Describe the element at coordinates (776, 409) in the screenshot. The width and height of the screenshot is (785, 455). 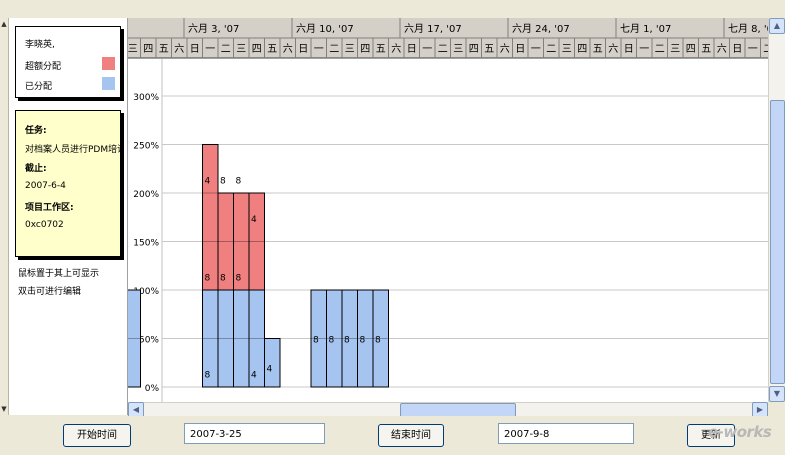
I see `scroll-corner` at that location.